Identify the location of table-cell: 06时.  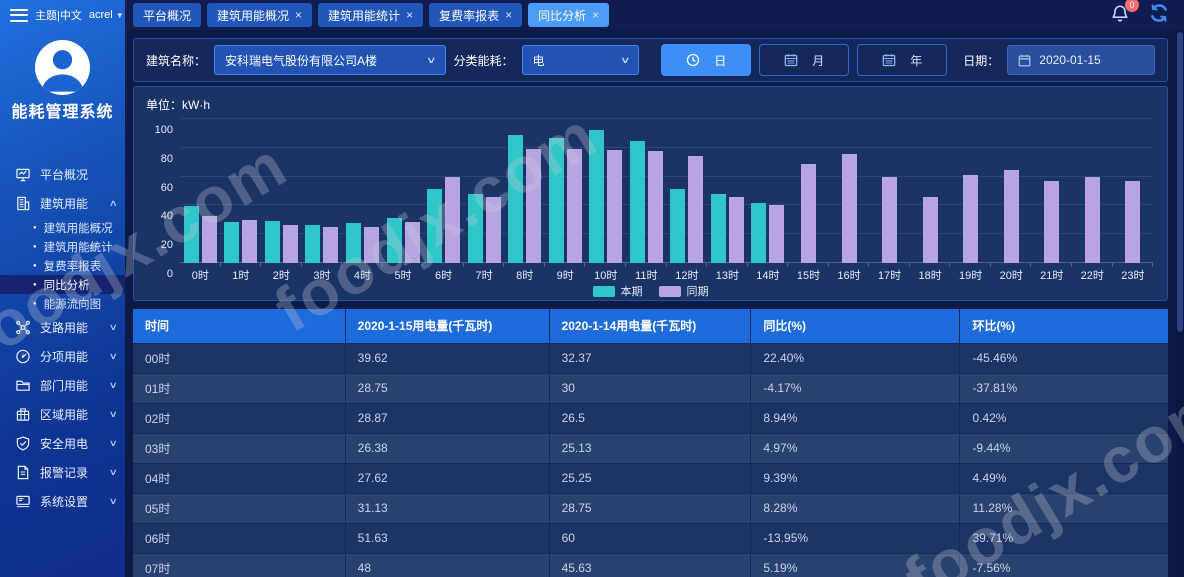
(239, 537).